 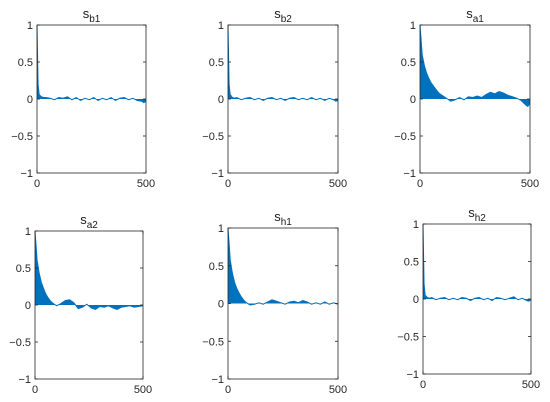 I want to click on subplot-title-subscript: h1, so click(x=287, y=222).